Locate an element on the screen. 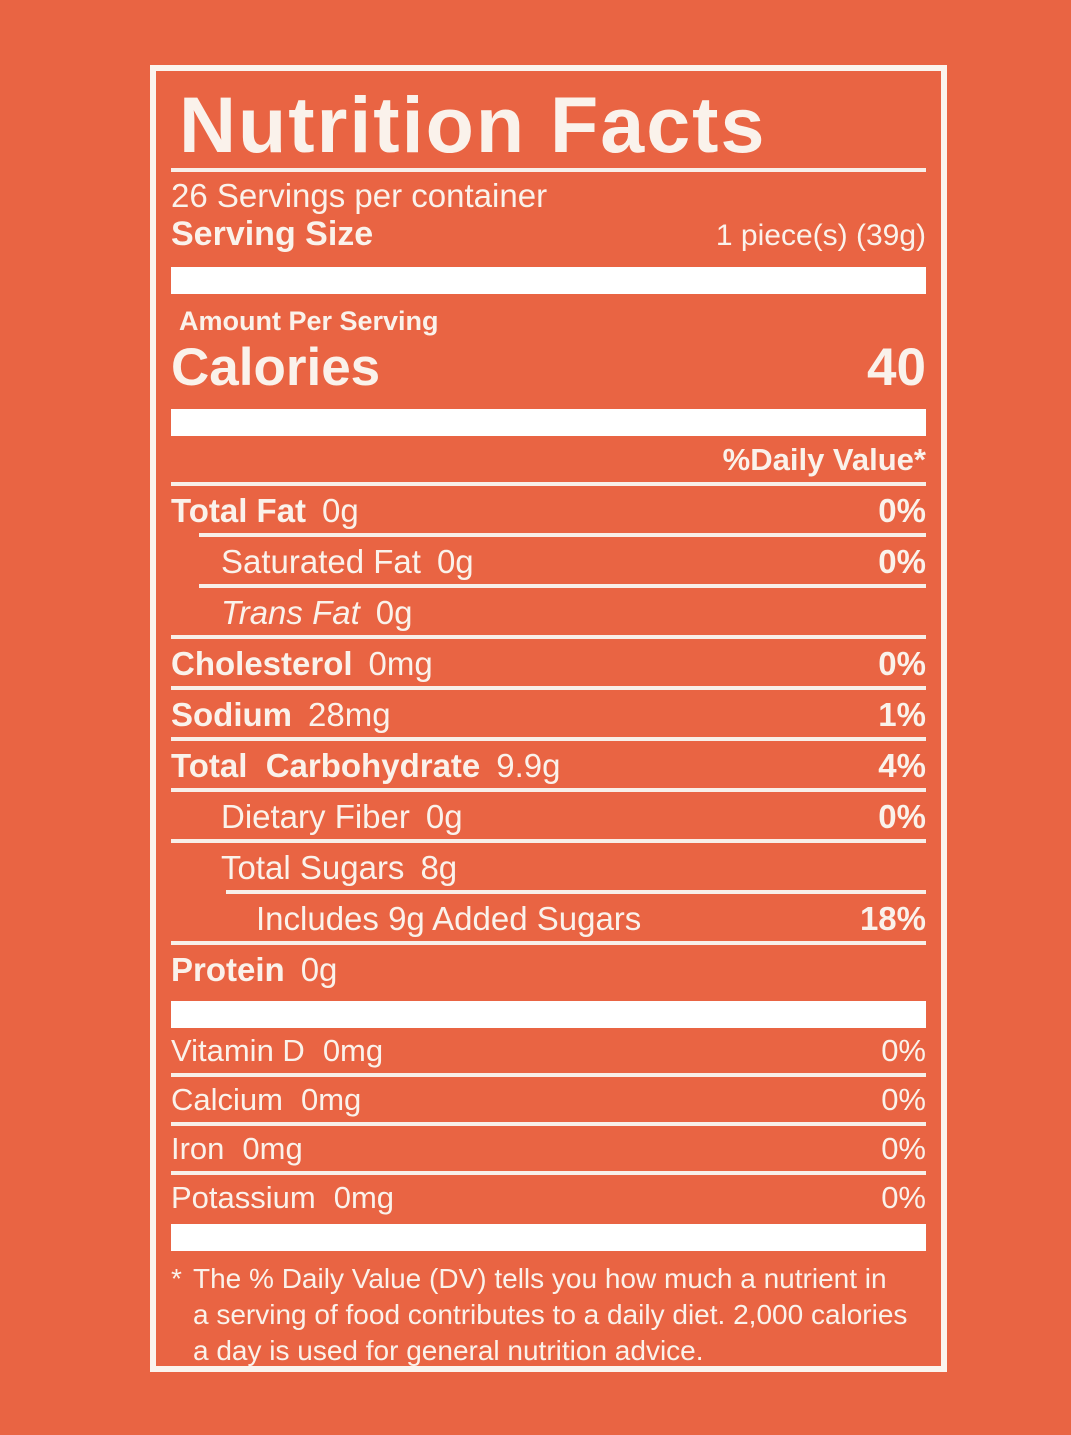  panel-title: Nutrition Facts is located at coordinates (473, 124).